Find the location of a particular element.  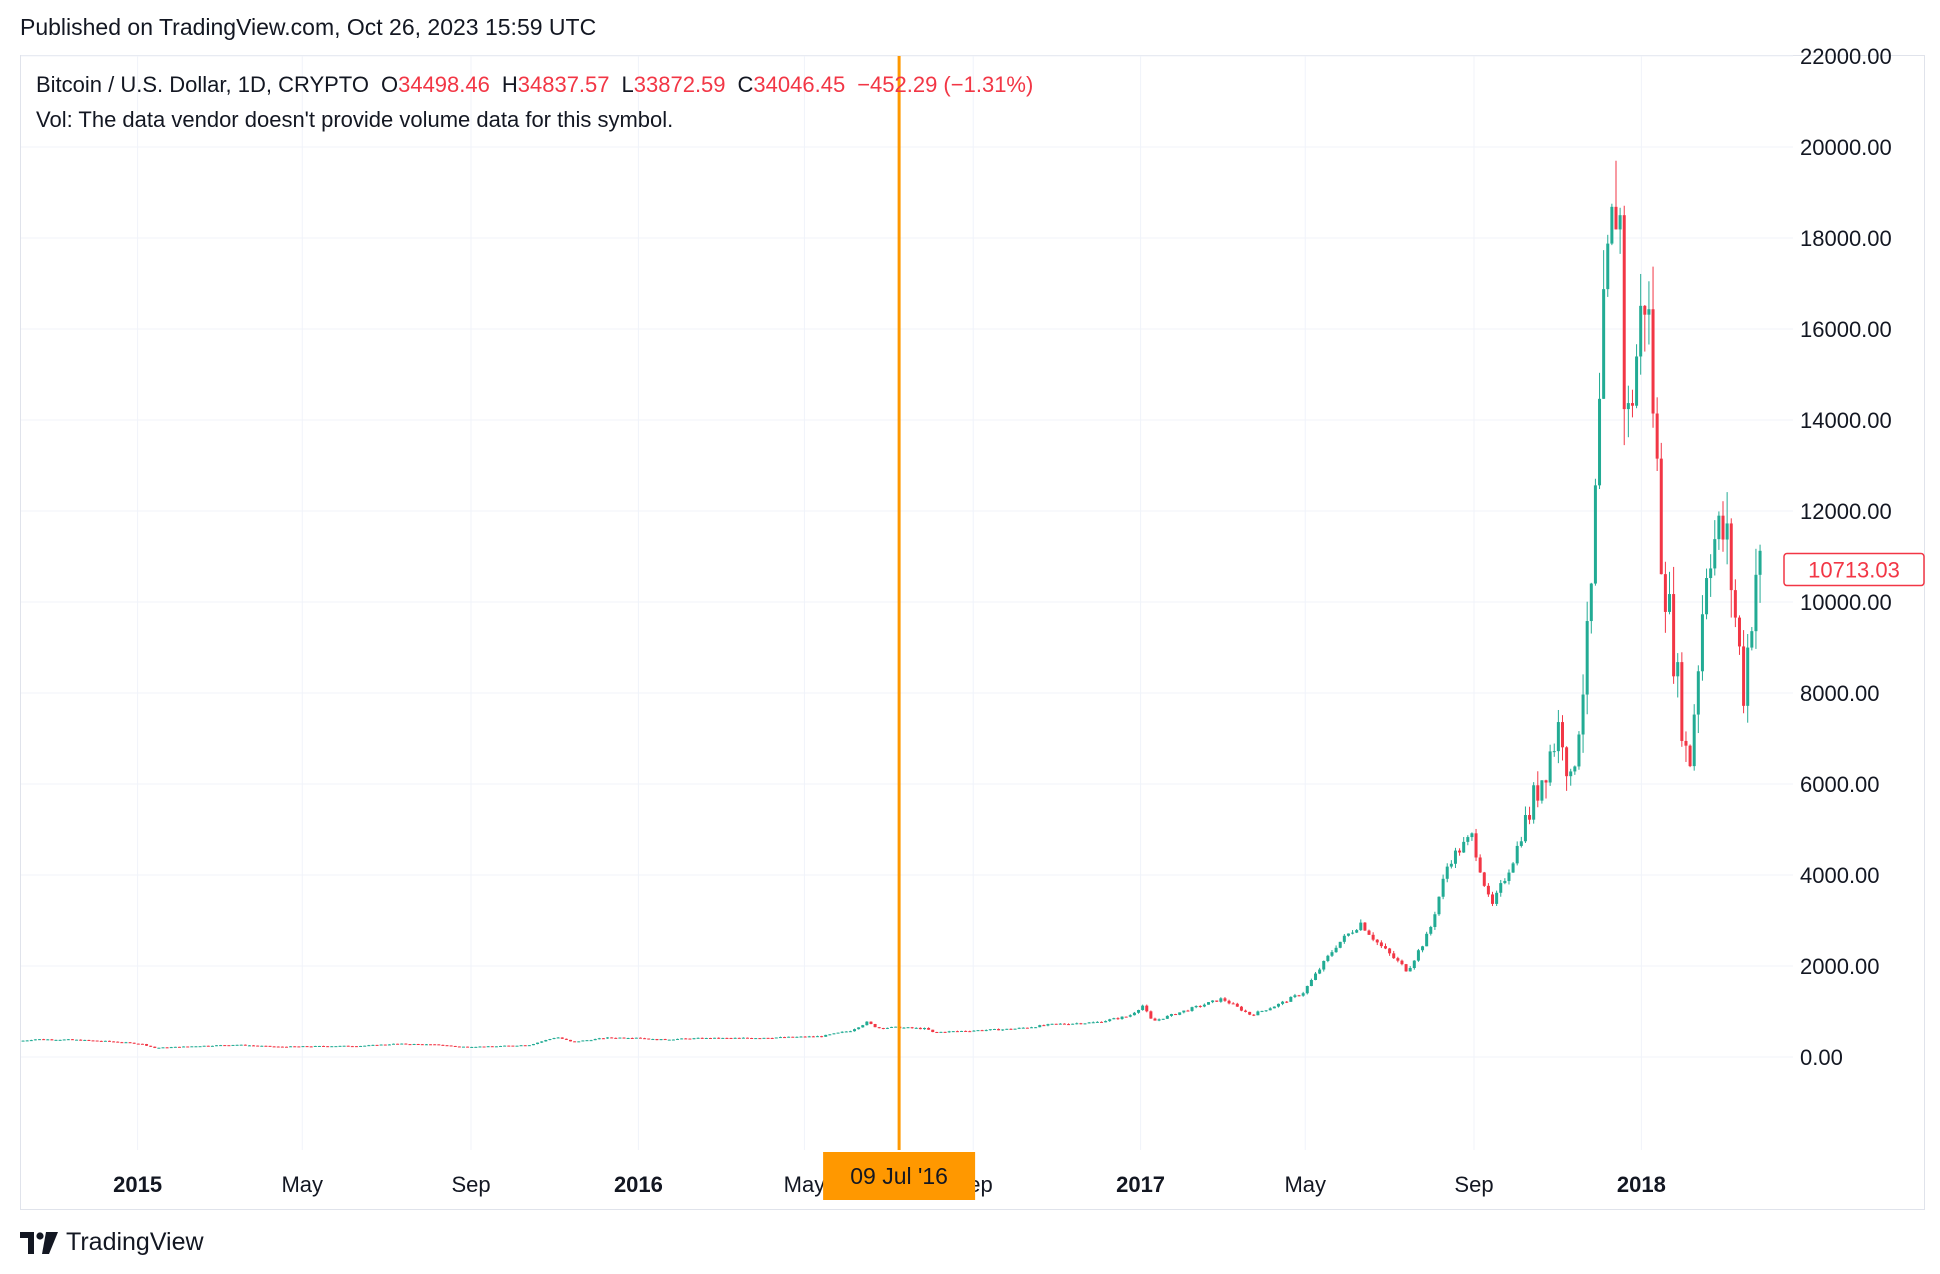

y-tick-label: 14000.00 is located at coordinates (1846, 420).